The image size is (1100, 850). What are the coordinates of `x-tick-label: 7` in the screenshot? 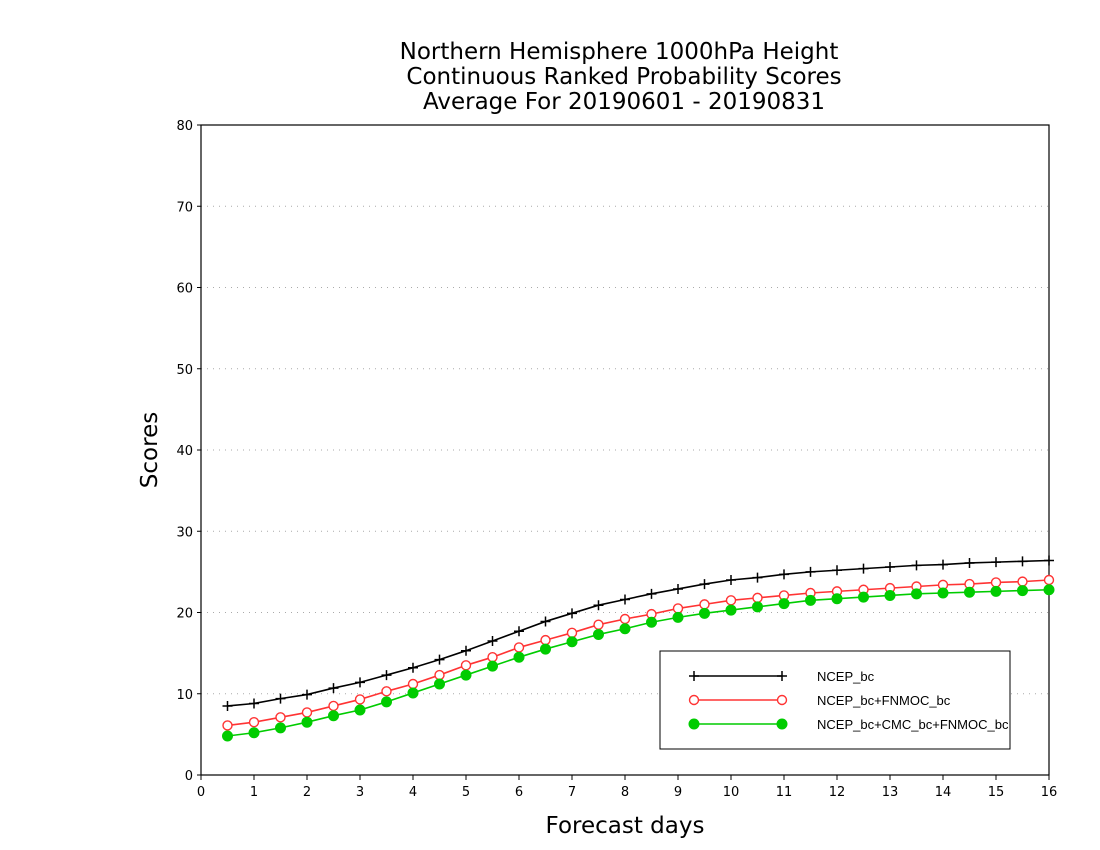 It's located at (572, 792).